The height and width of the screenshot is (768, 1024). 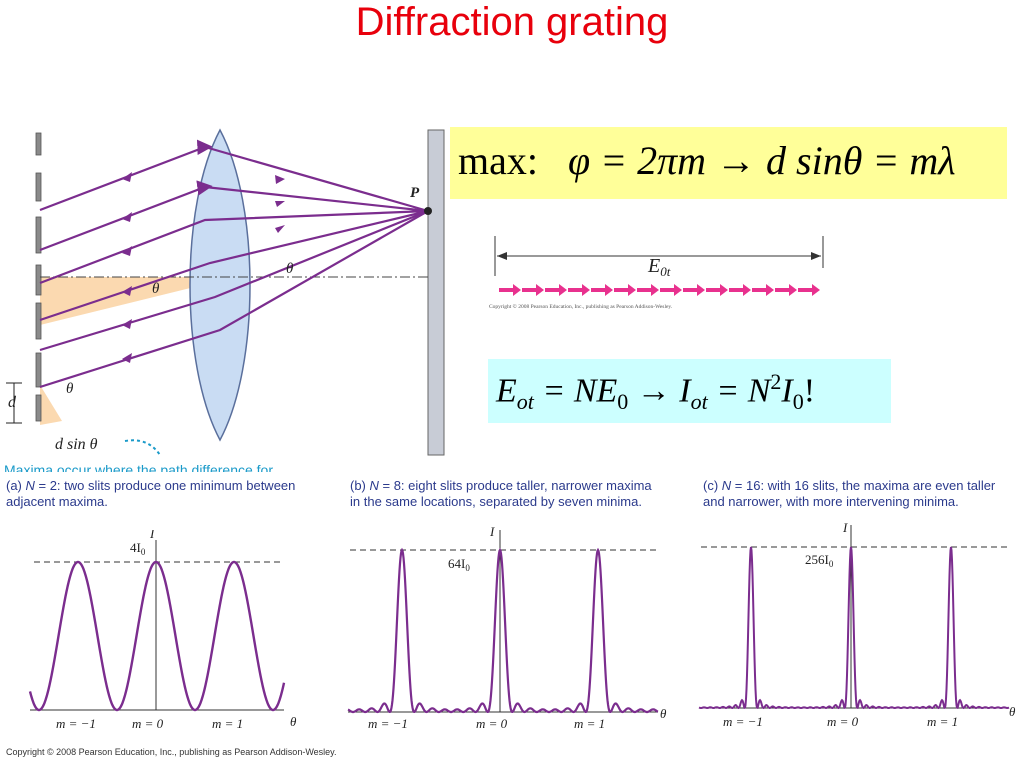 What do you see at coordinates (415, 193) in the screenshot?
I see `point-p-label: P` at bounding box center [415, 193].